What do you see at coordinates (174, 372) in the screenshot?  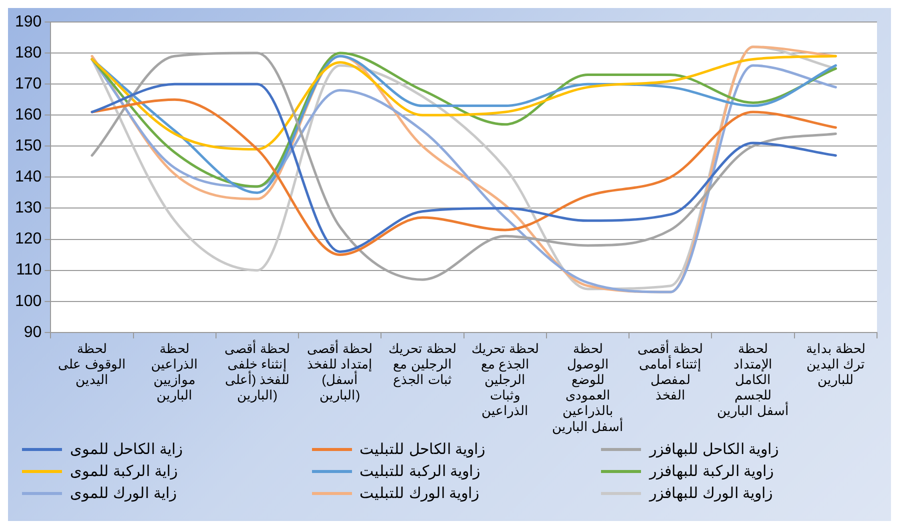 I see `x-tick-label: لحظة الذراعين موازيين البارين` at bounding box center [174, 372].